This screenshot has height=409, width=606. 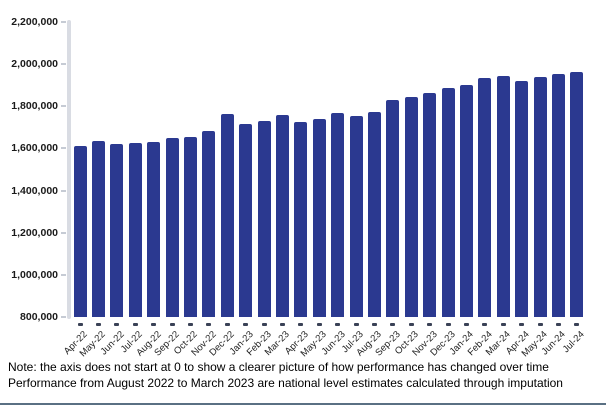 What do you see at coordinates (34, 106) in the screenshot?
I see `y-axis-tick-label: 1,800,000` at bounding box center [34, 106].